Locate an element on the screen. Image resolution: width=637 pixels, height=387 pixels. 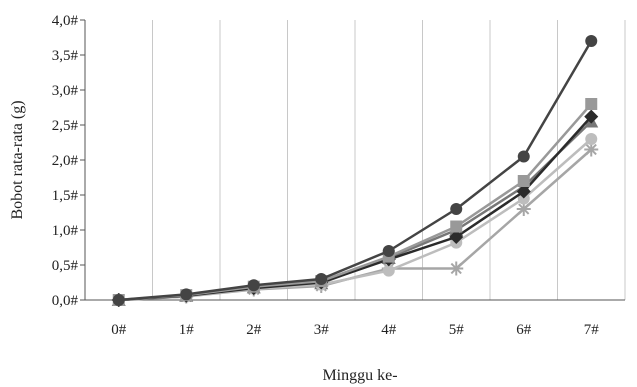
y-tick-label: 1,5# is located at coordinates (65, 196).